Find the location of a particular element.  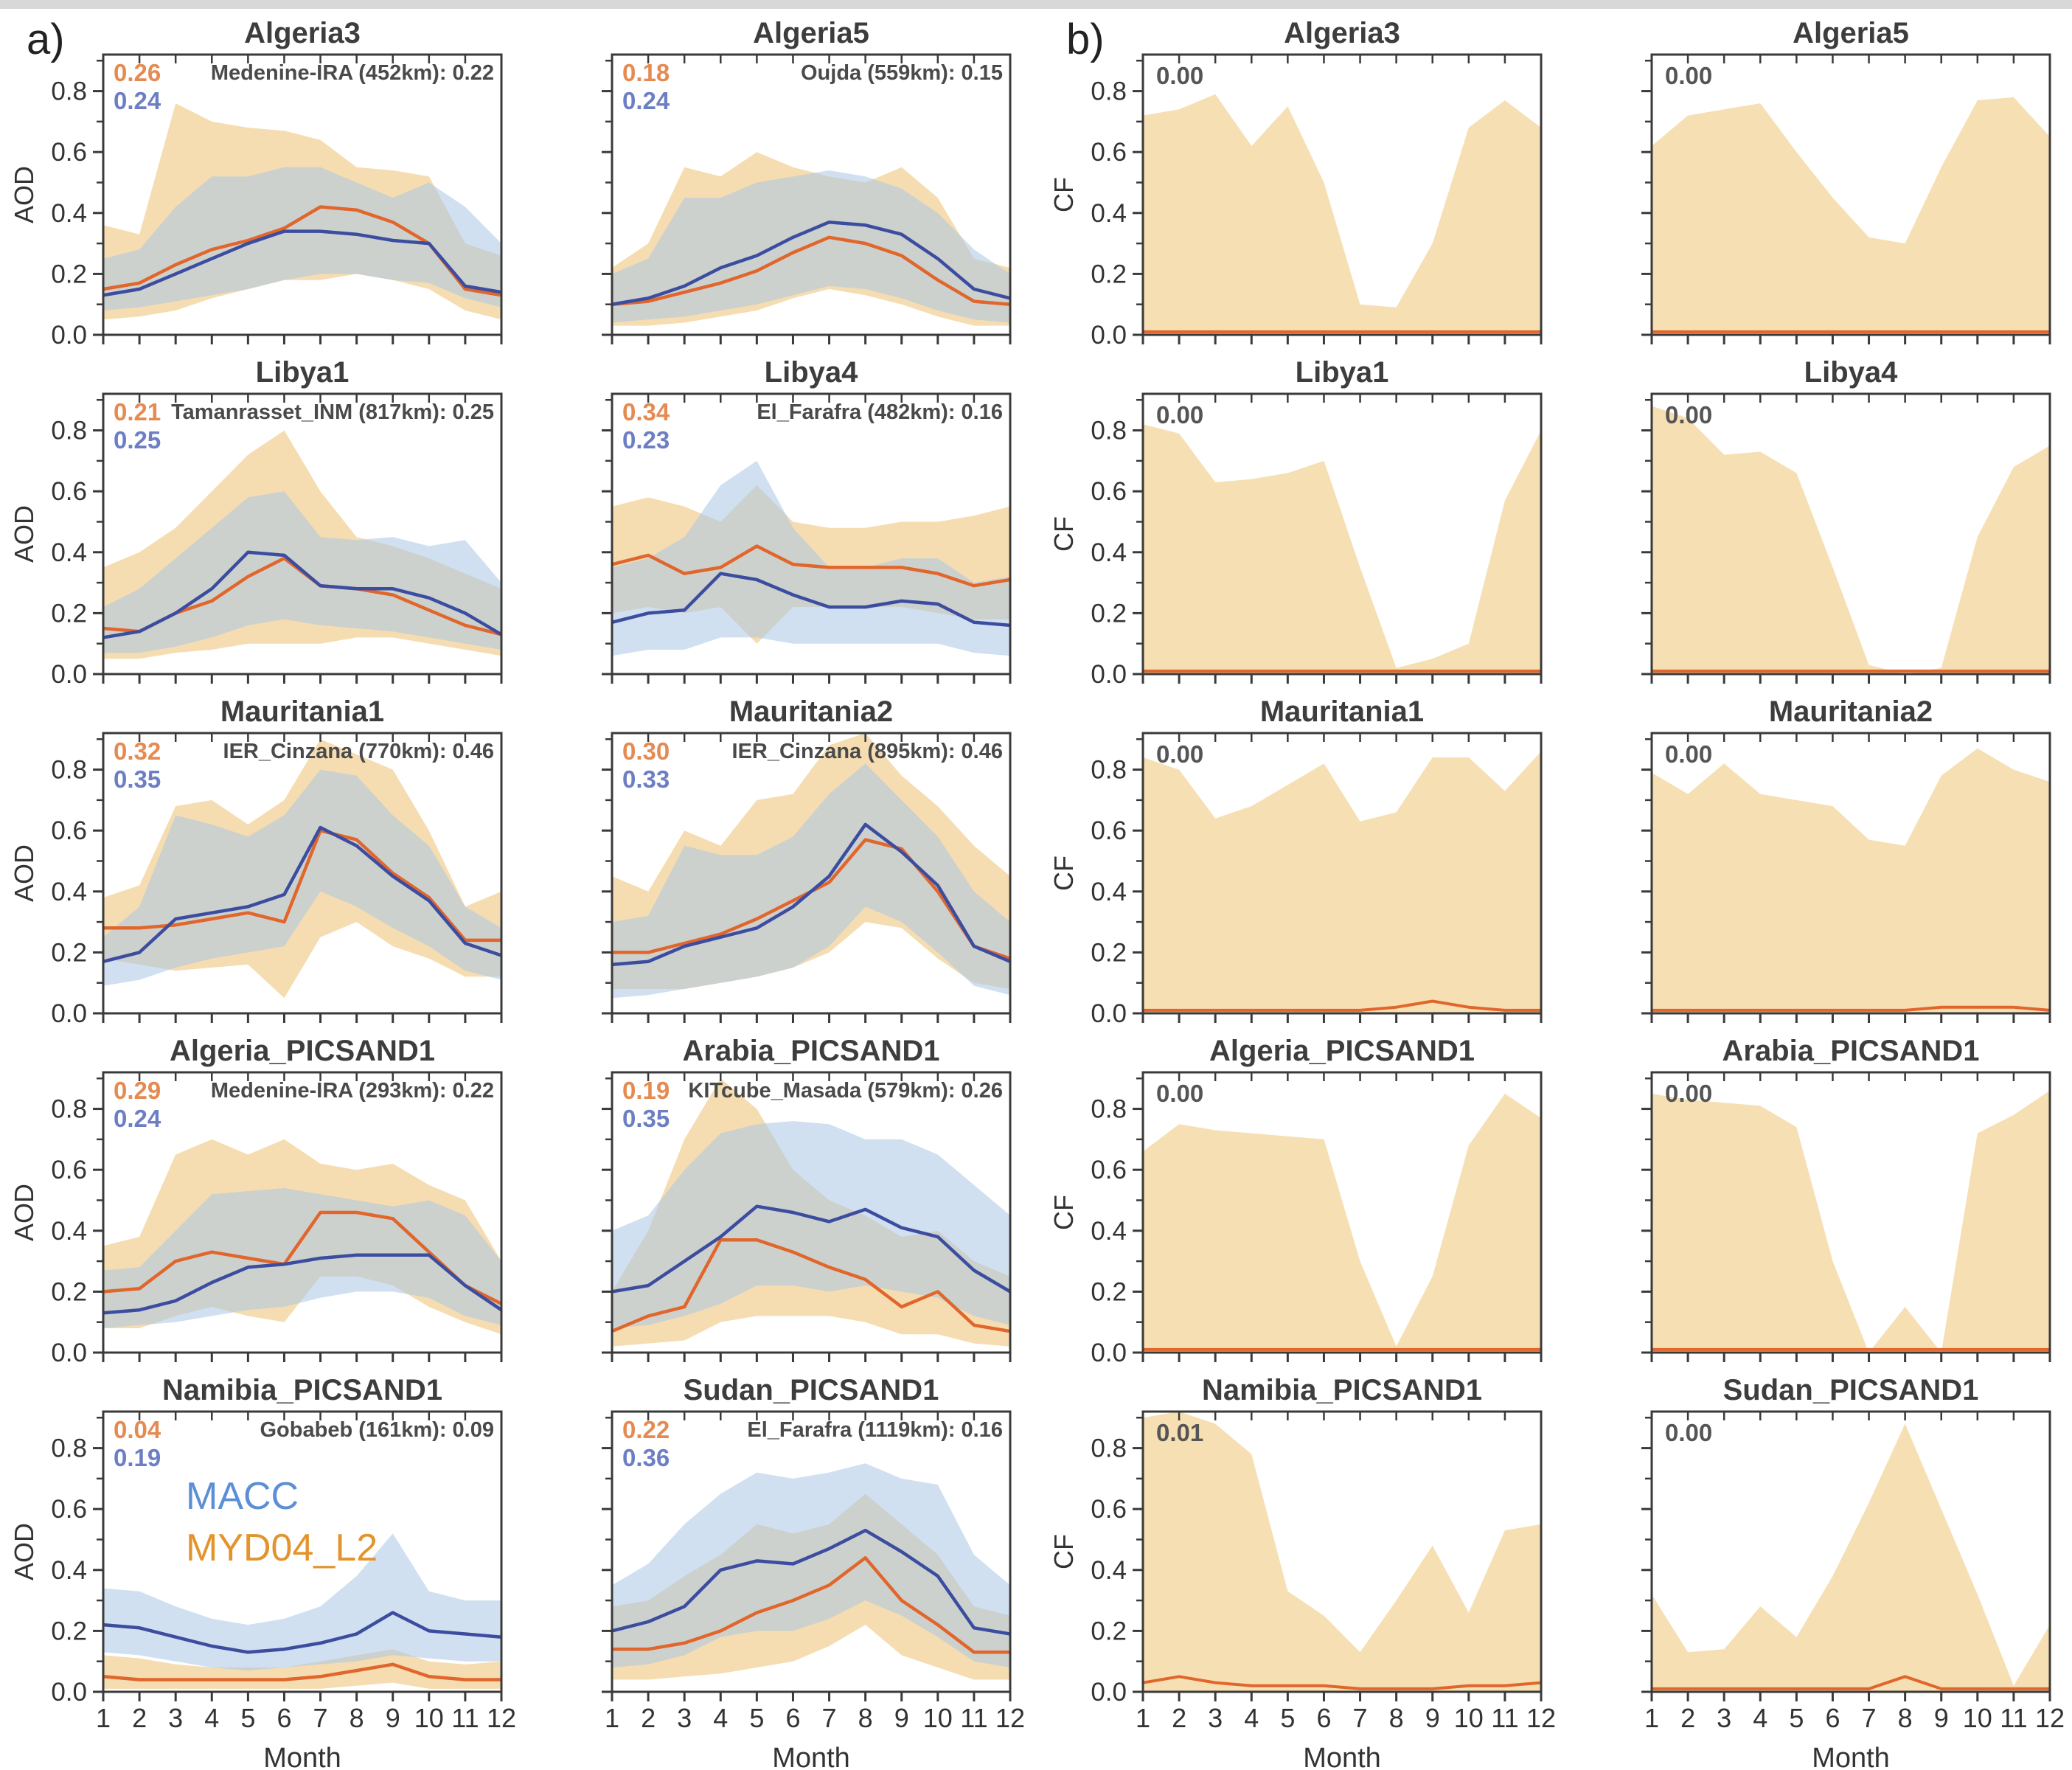

x-tick-label: 12 is located at coordinates (2050, 1718).